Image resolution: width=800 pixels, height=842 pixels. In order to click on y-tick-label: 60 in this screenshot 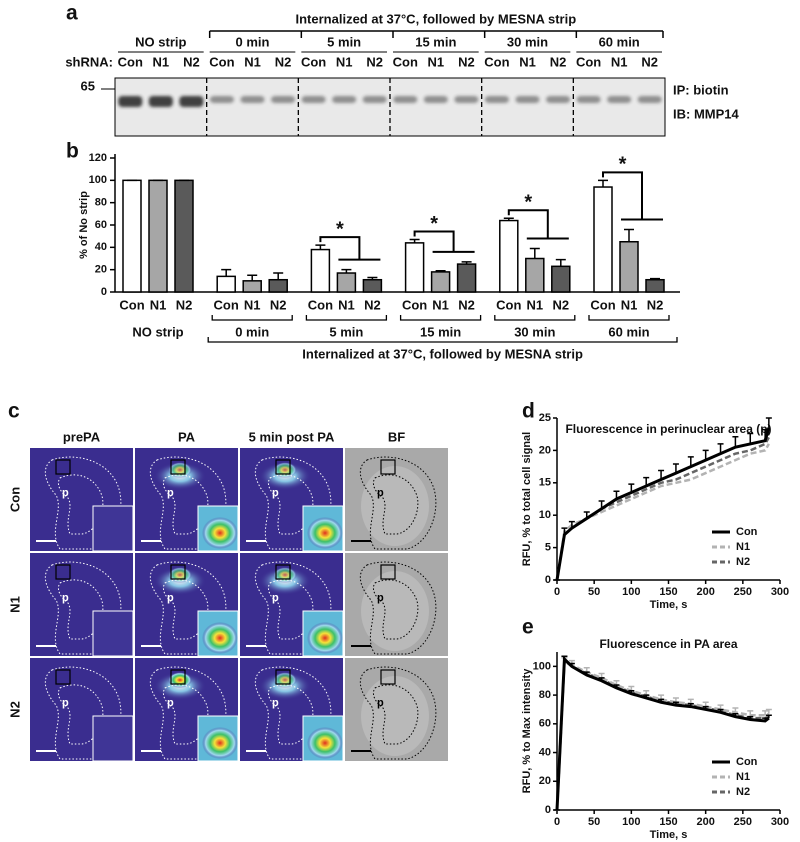, I will do `click(545, 724)`.